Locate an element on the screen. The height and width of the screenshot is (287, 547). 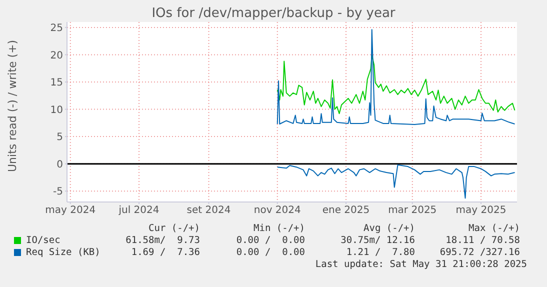
x-tick-label: ene 2025 is located at coordinates (346, 210).